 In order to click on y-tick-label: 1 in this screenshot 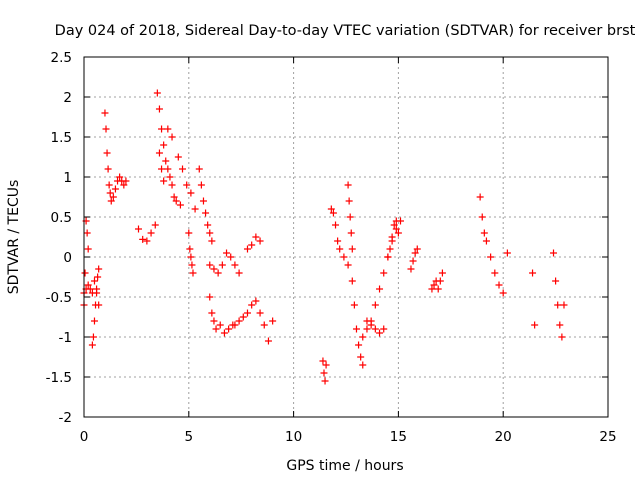, I will do `click(67, 178)`.